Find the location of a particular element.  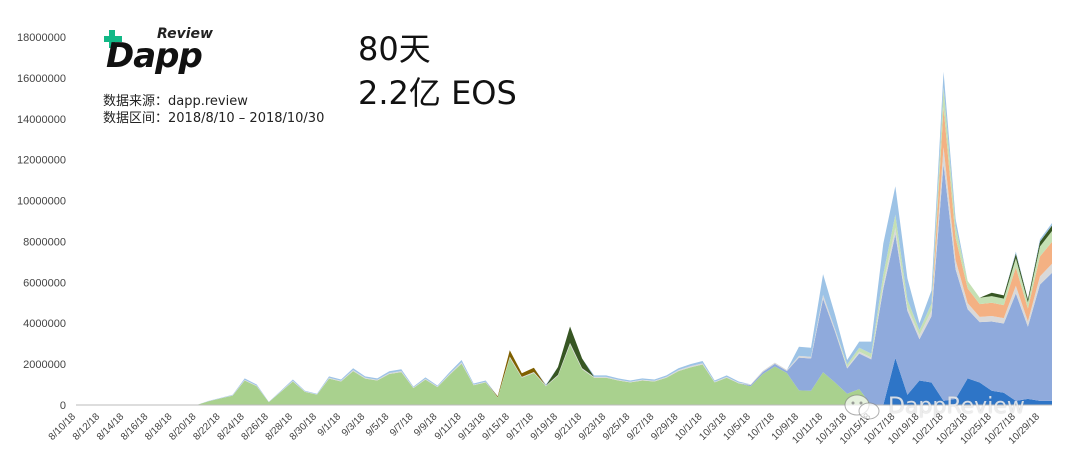

area-series-green is located at coordinates (564, 374).